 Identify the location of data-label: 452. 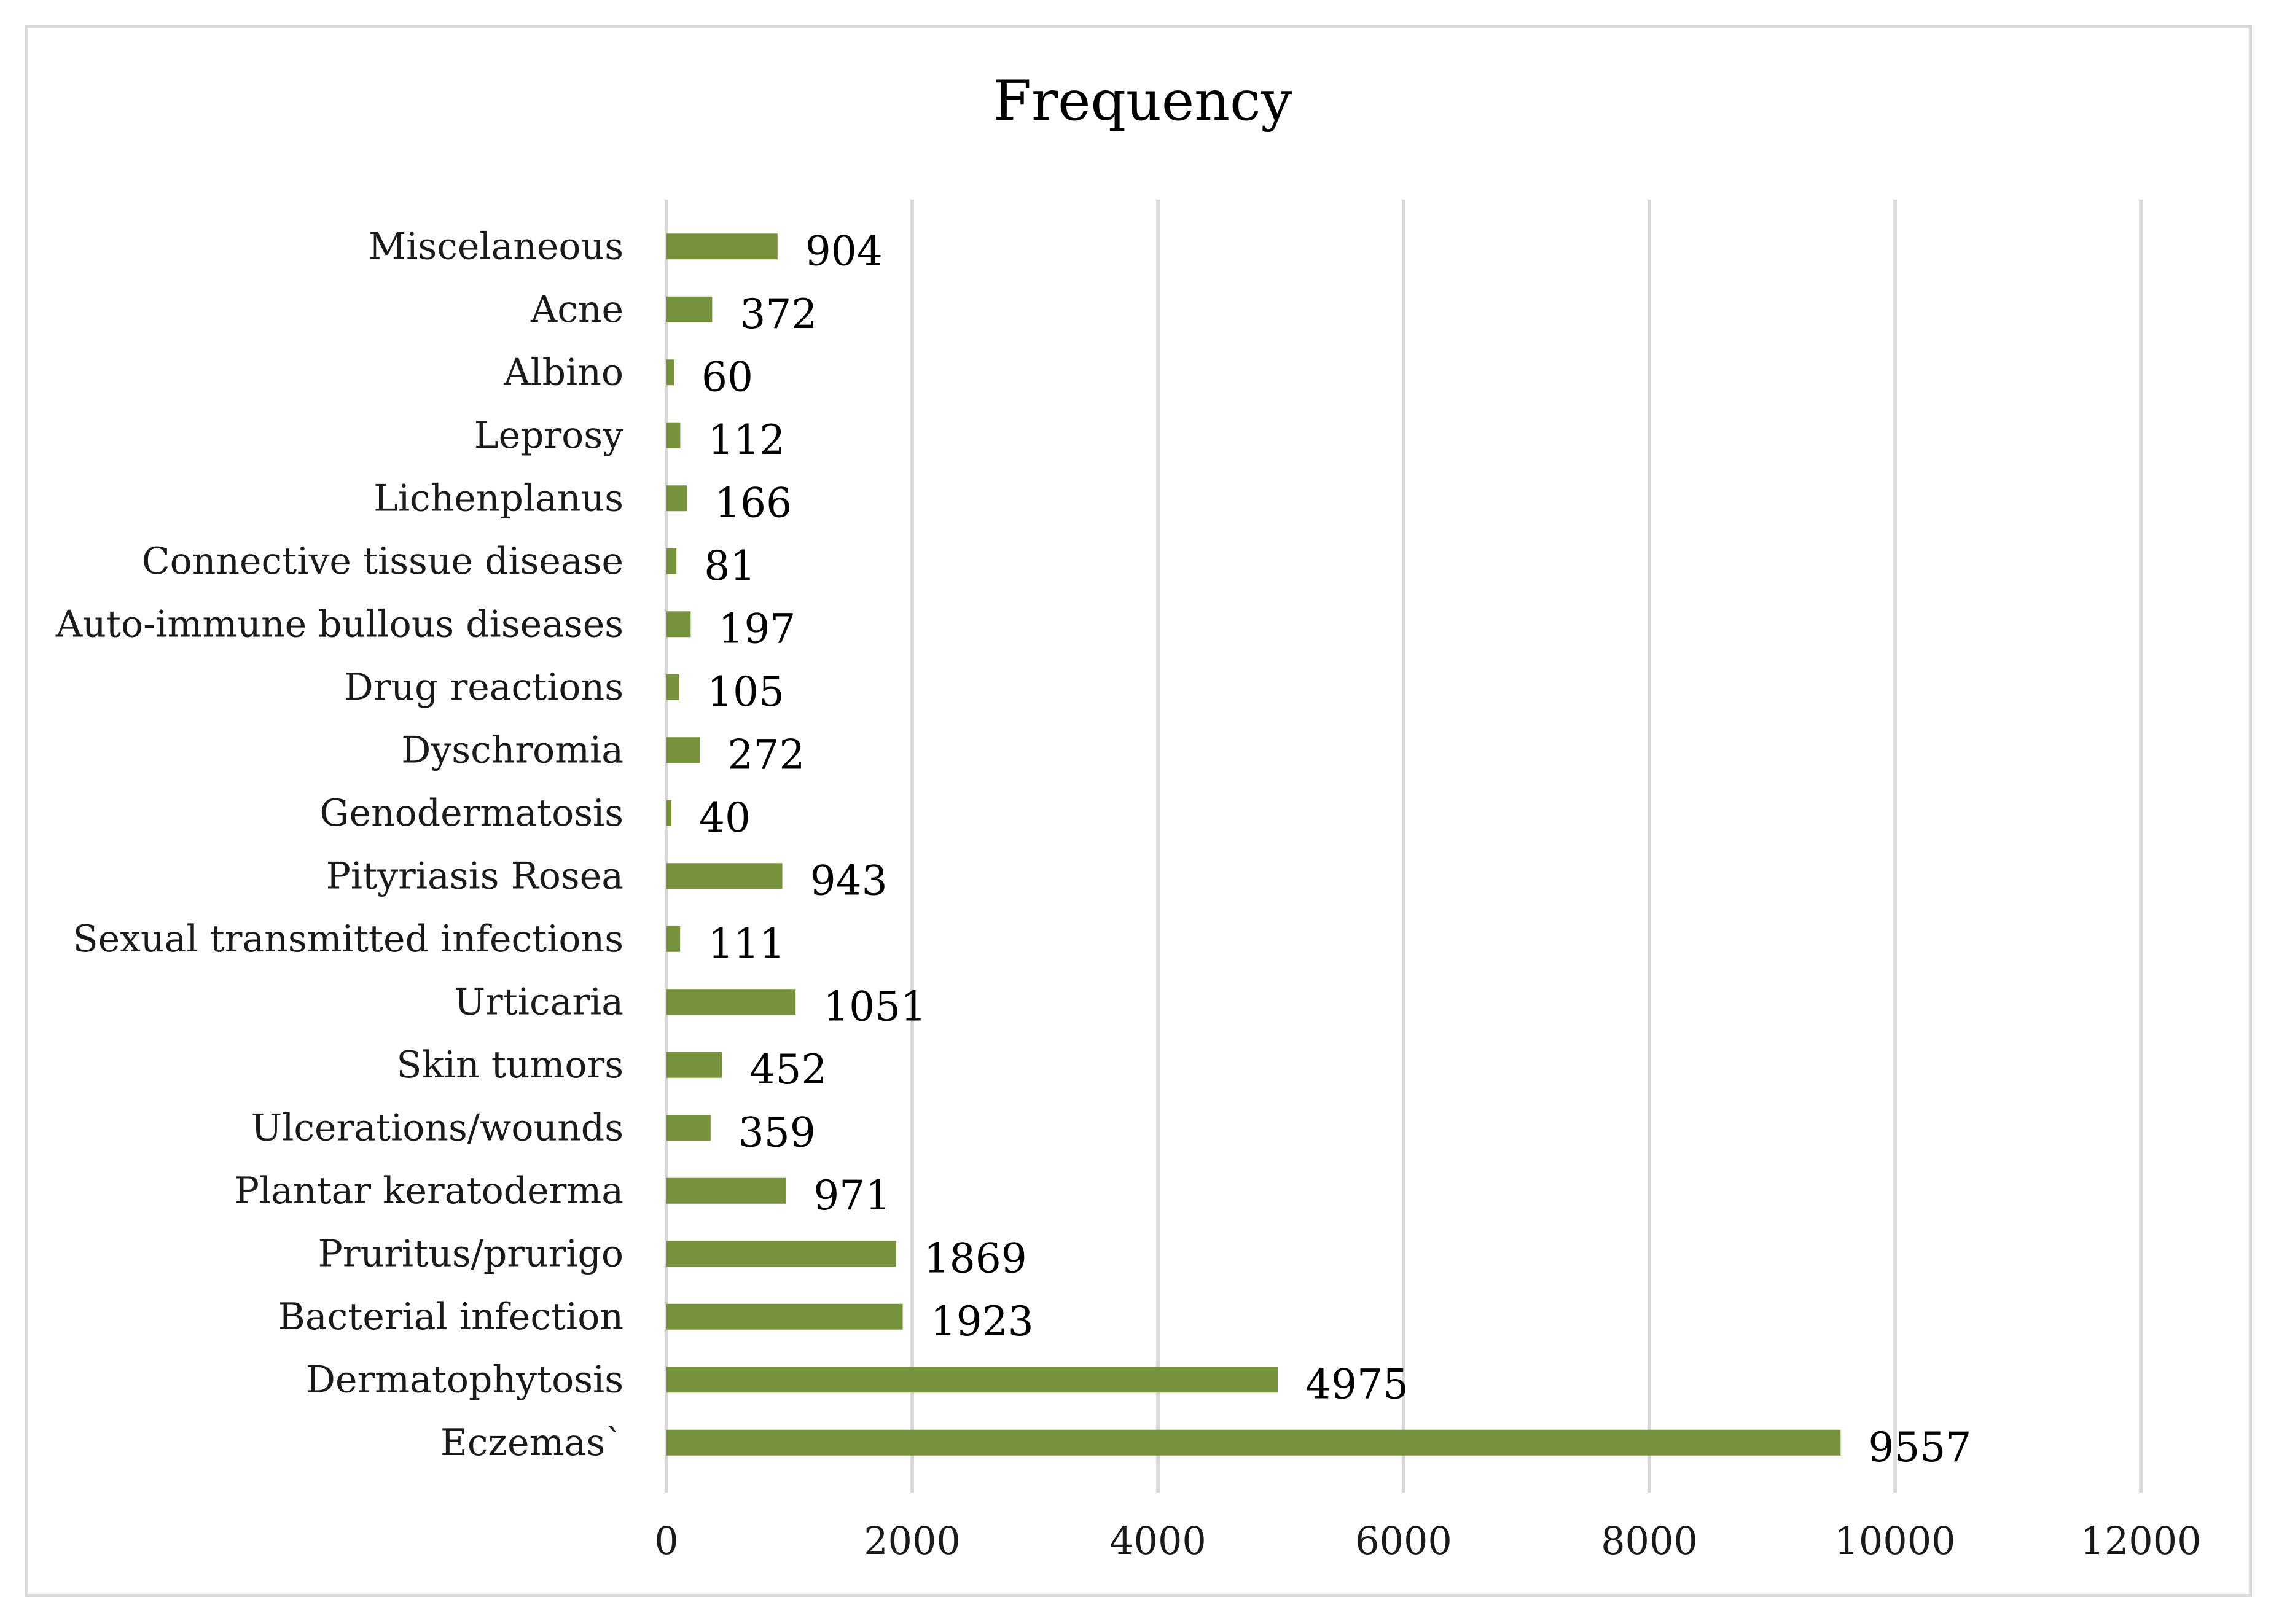
(788, 1069).